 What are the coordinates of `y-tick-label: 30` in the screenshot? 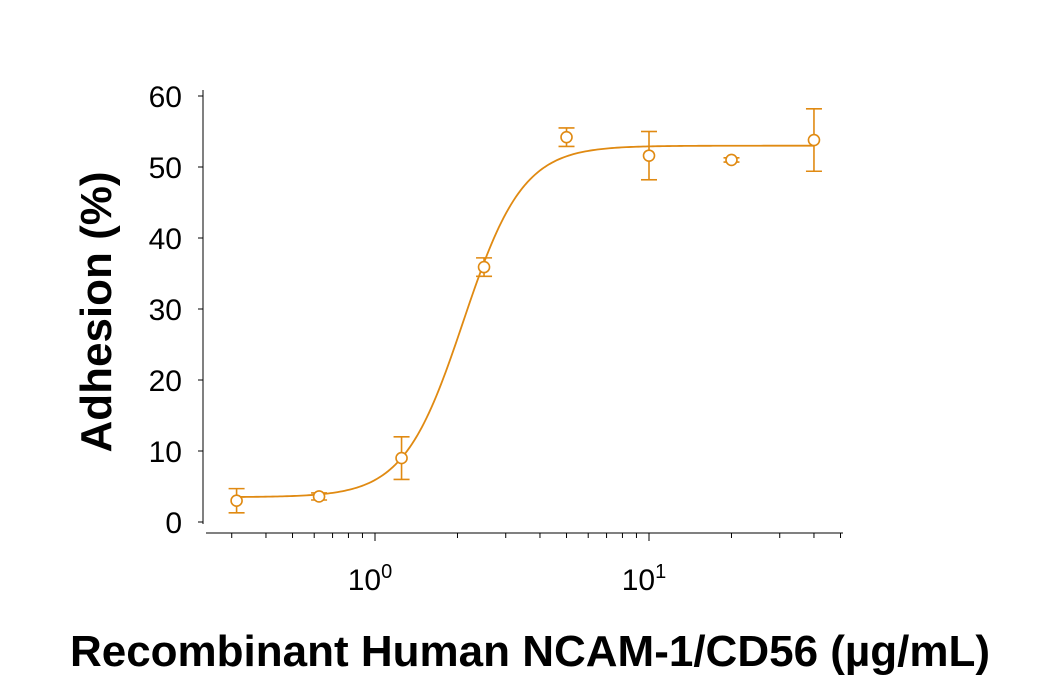 It's located at (165, 310).